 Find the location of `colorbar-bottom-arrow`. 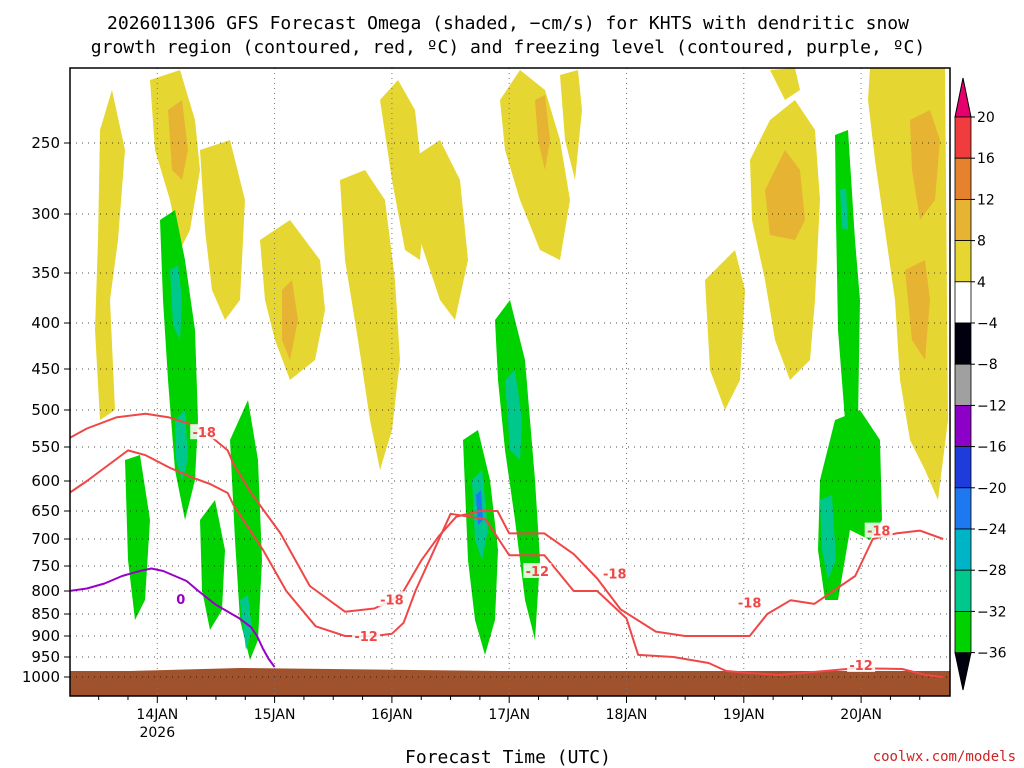

colorbar-bottom-arrow is located at coordinates (963, 671).